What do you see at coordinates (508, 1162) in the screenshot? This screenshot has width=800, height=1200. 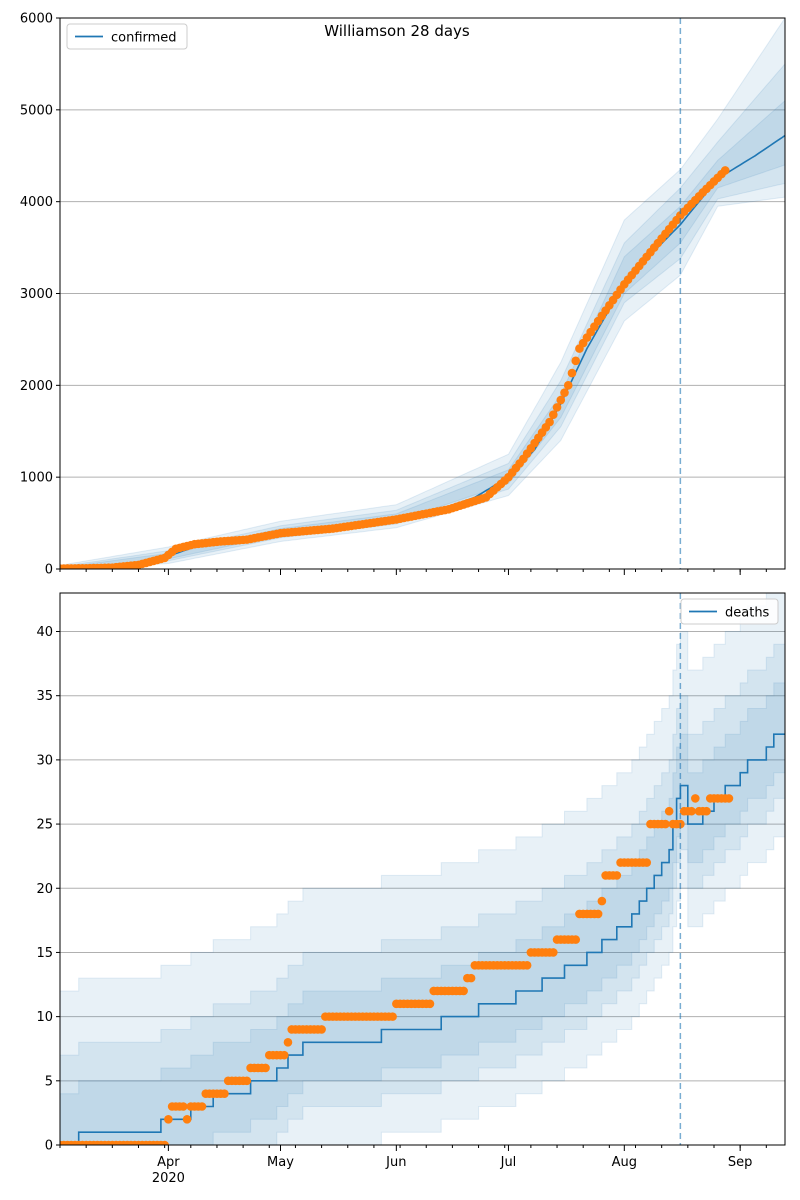 I see `x-tick-label: Jul` at bounding box center [508, 1162].